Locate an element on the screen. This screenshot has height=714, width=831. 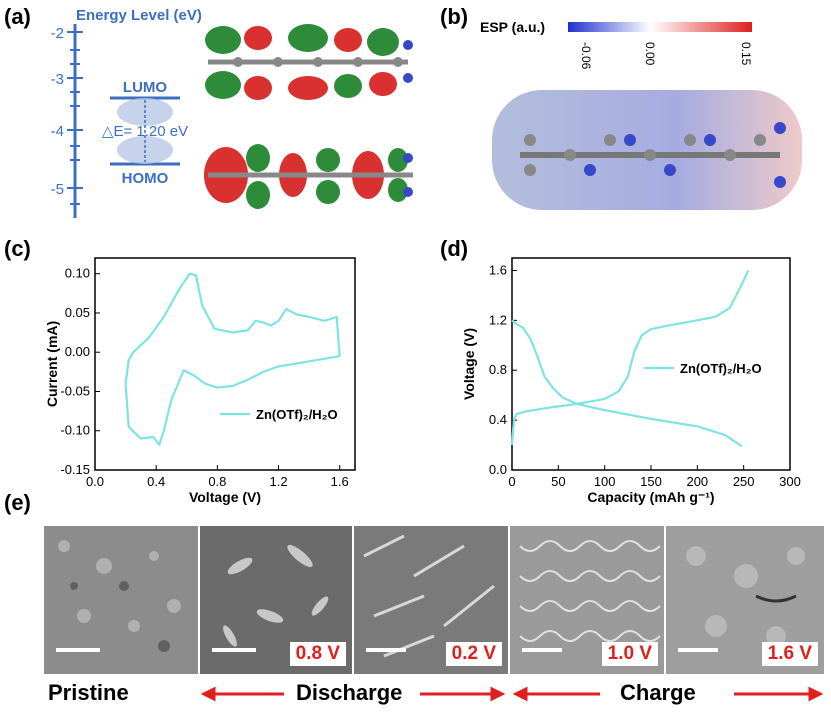
esp-title: ESP (a.u.) is located at coordinates (512, 27).